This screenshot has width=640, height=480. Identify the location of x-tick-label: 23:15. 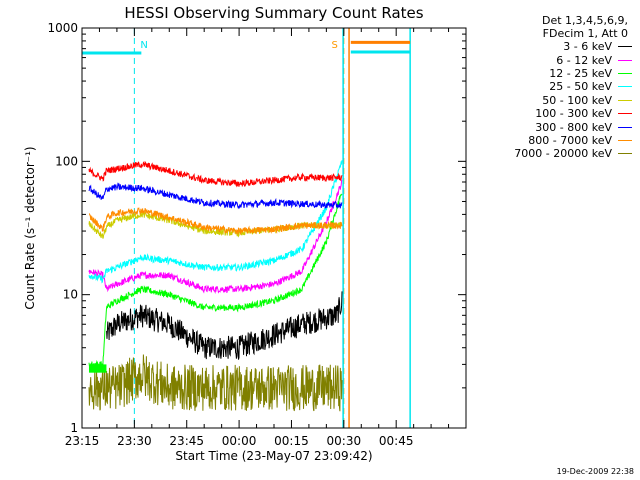
(82, 441).